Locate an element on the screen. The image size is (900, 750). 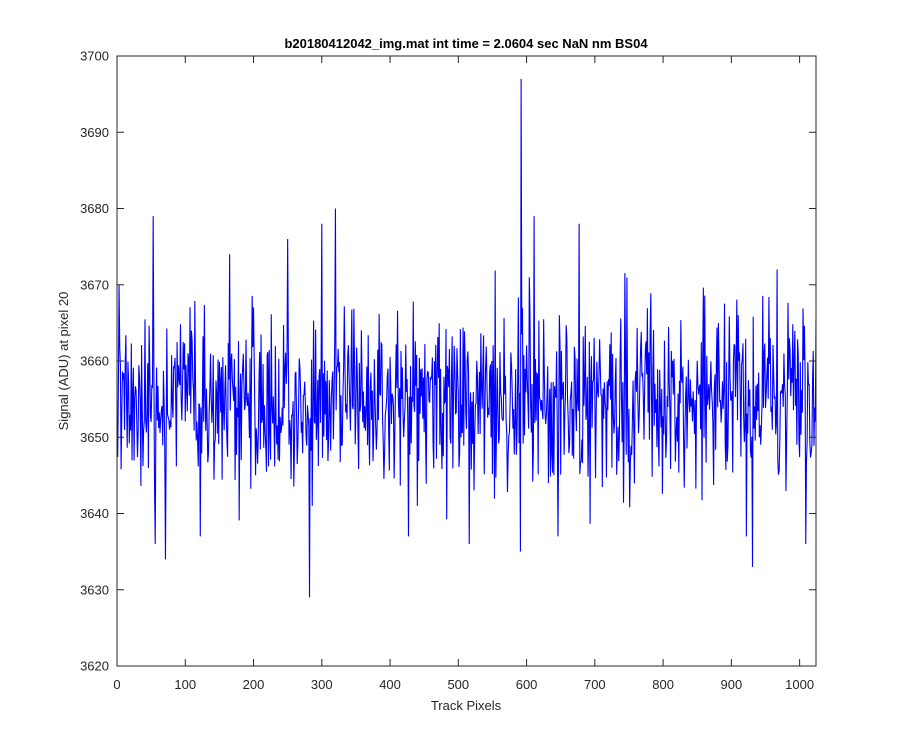
y-tick-label: 3640 is located at coordinates (94, 513).